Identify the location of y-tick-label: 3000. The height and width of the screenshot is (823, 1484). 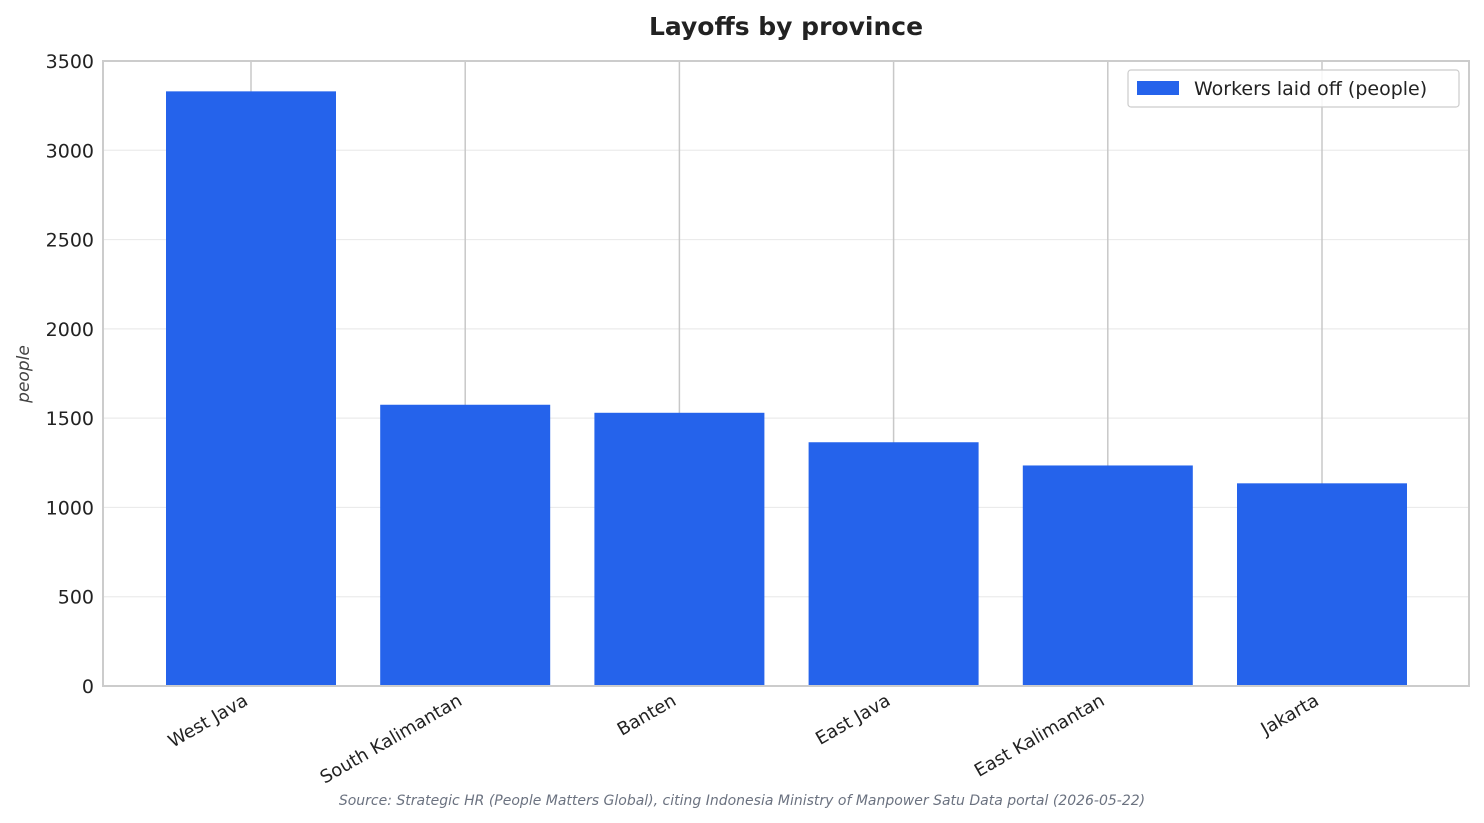
(70, 151).